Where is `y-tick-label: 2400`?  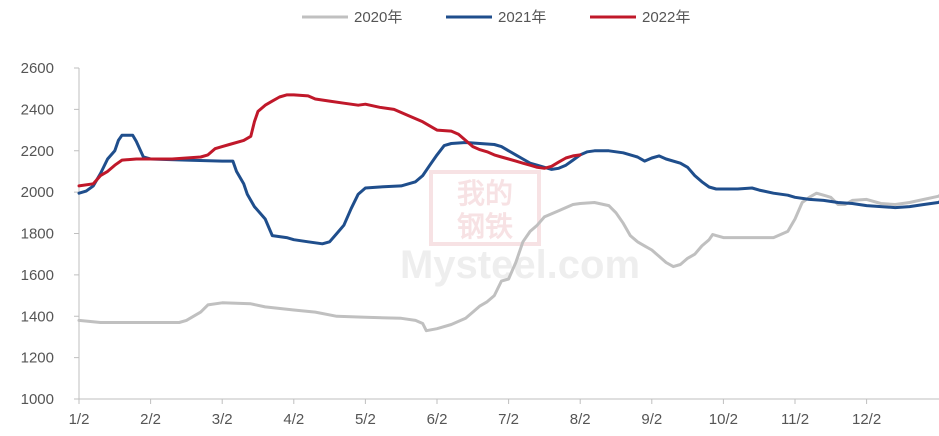 y-tick-label: 2400 is located at coordinates (37, 109).